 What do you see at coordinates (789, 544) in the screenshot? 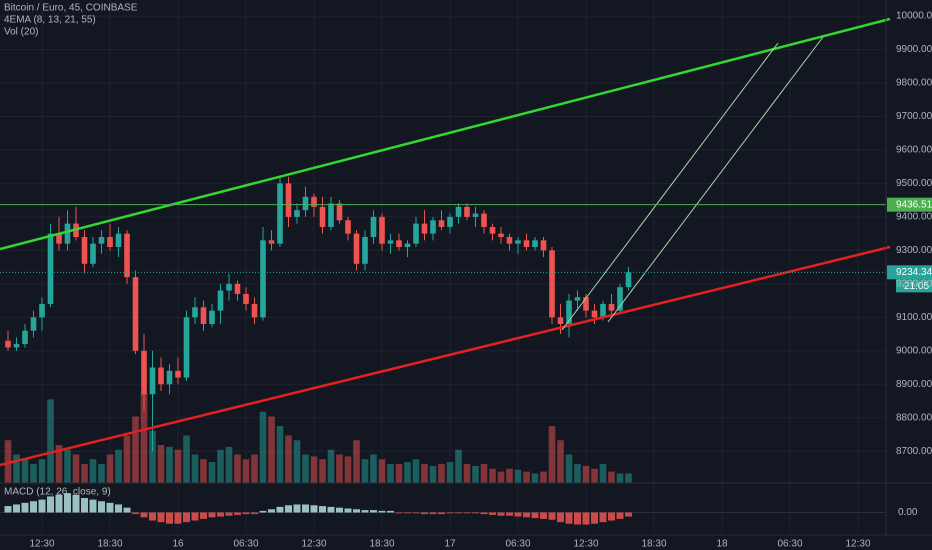
I see `x-tick-label: 06:30` at bounding box center [789, 544].